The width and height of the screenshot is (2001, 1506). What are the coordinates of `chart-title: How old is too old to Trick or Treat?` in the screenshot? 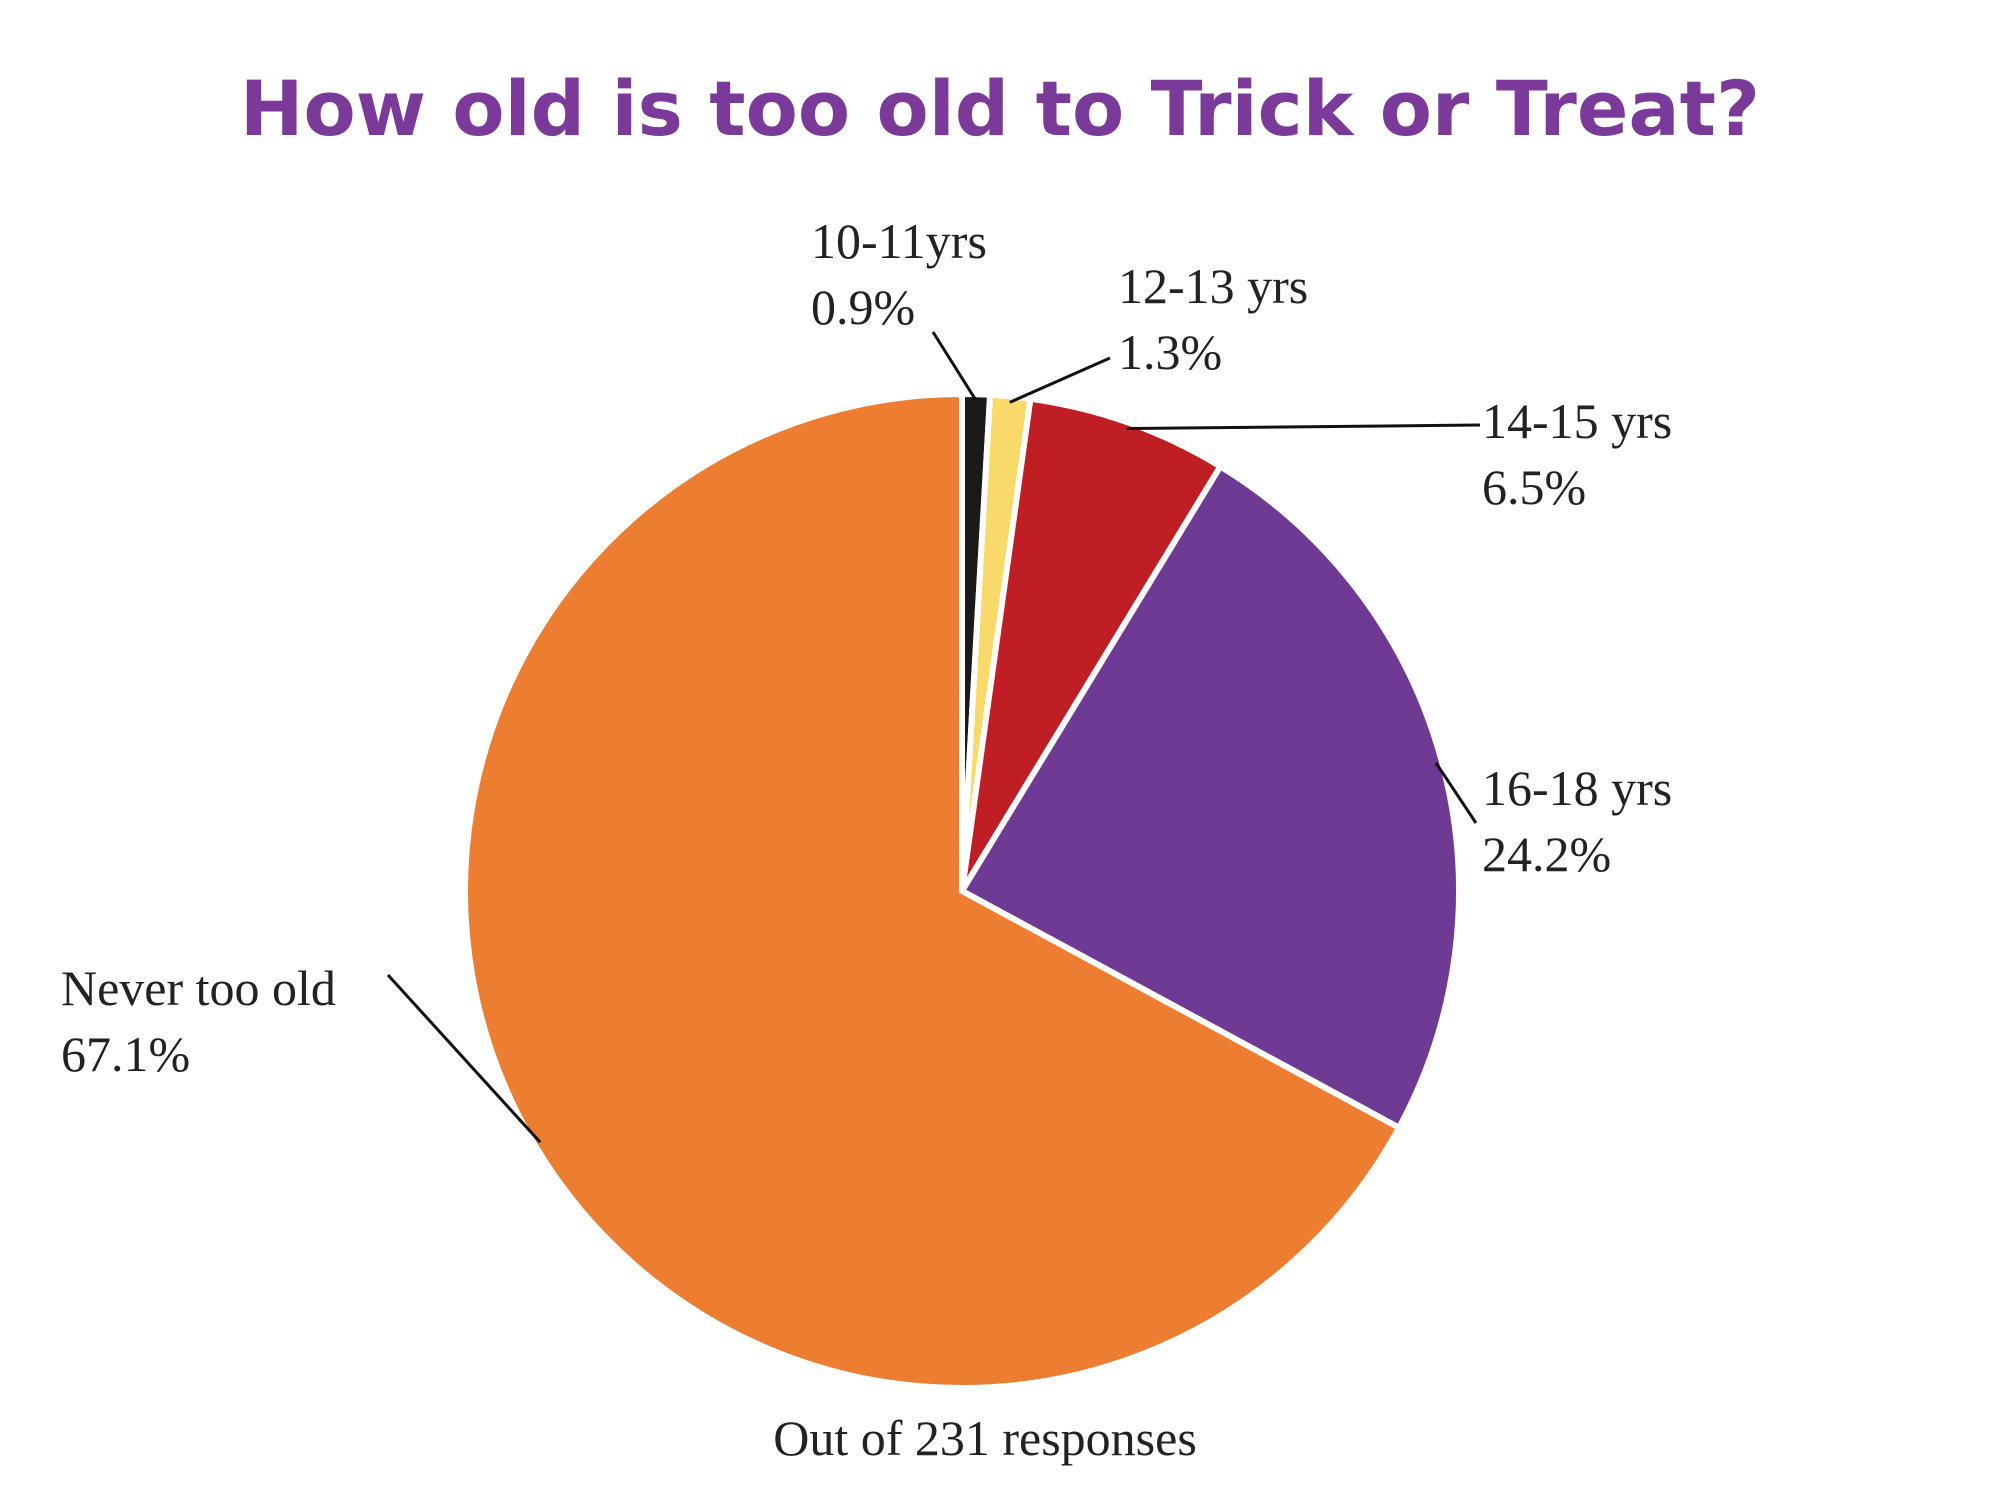 It's located at (1000, 108).